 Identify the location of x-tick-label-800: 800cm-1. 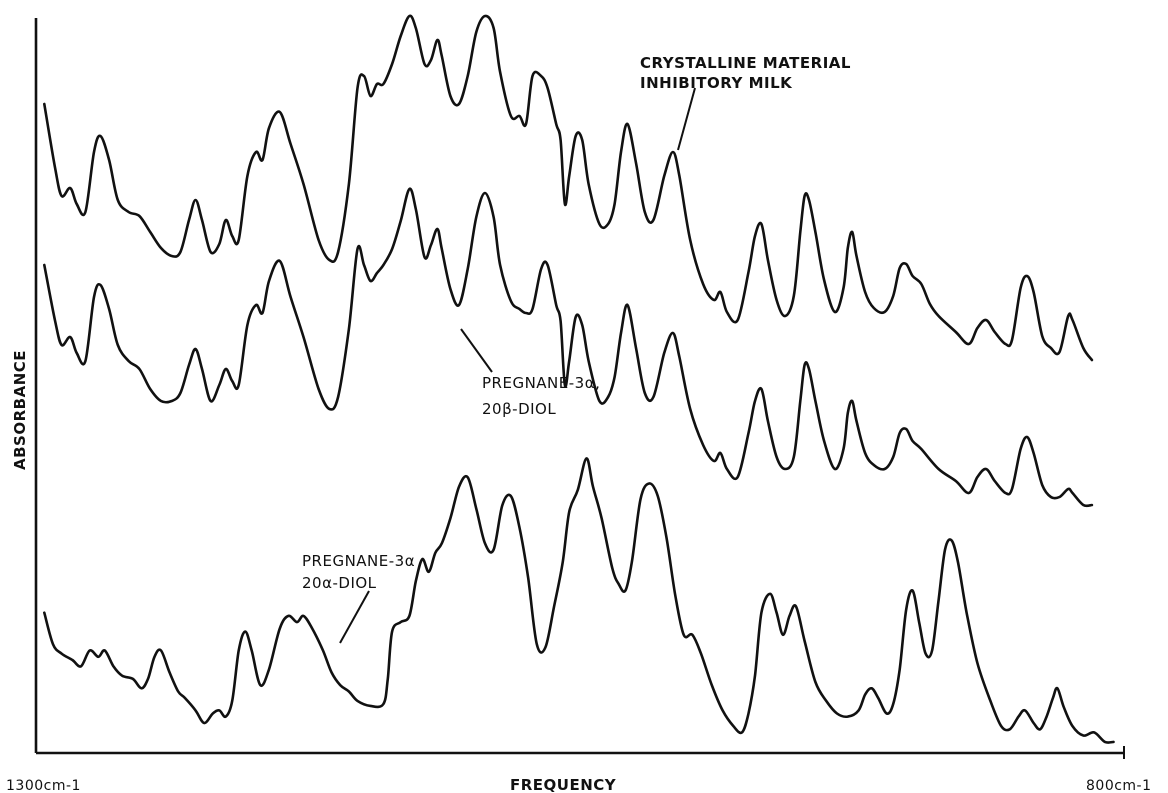
(1119, 785).